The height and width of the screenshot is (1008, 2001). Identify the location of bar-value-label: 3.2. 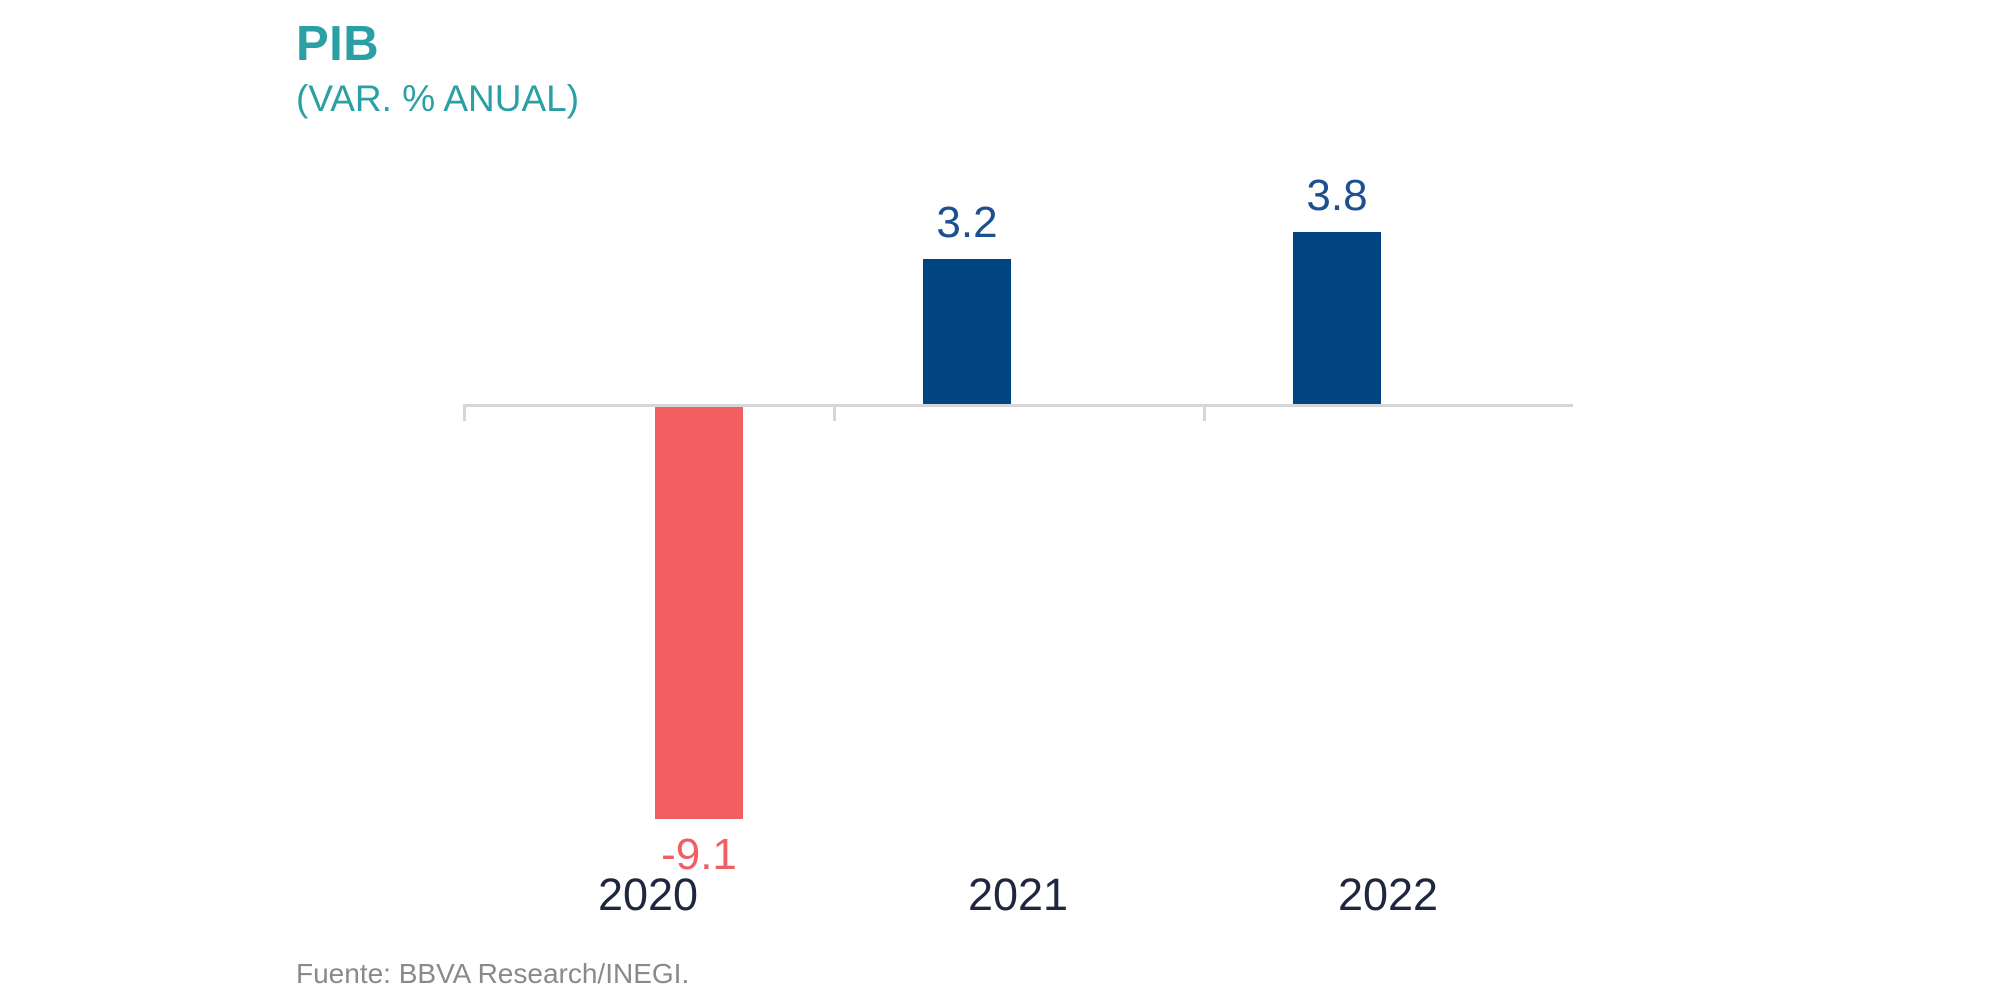
(967, 222).